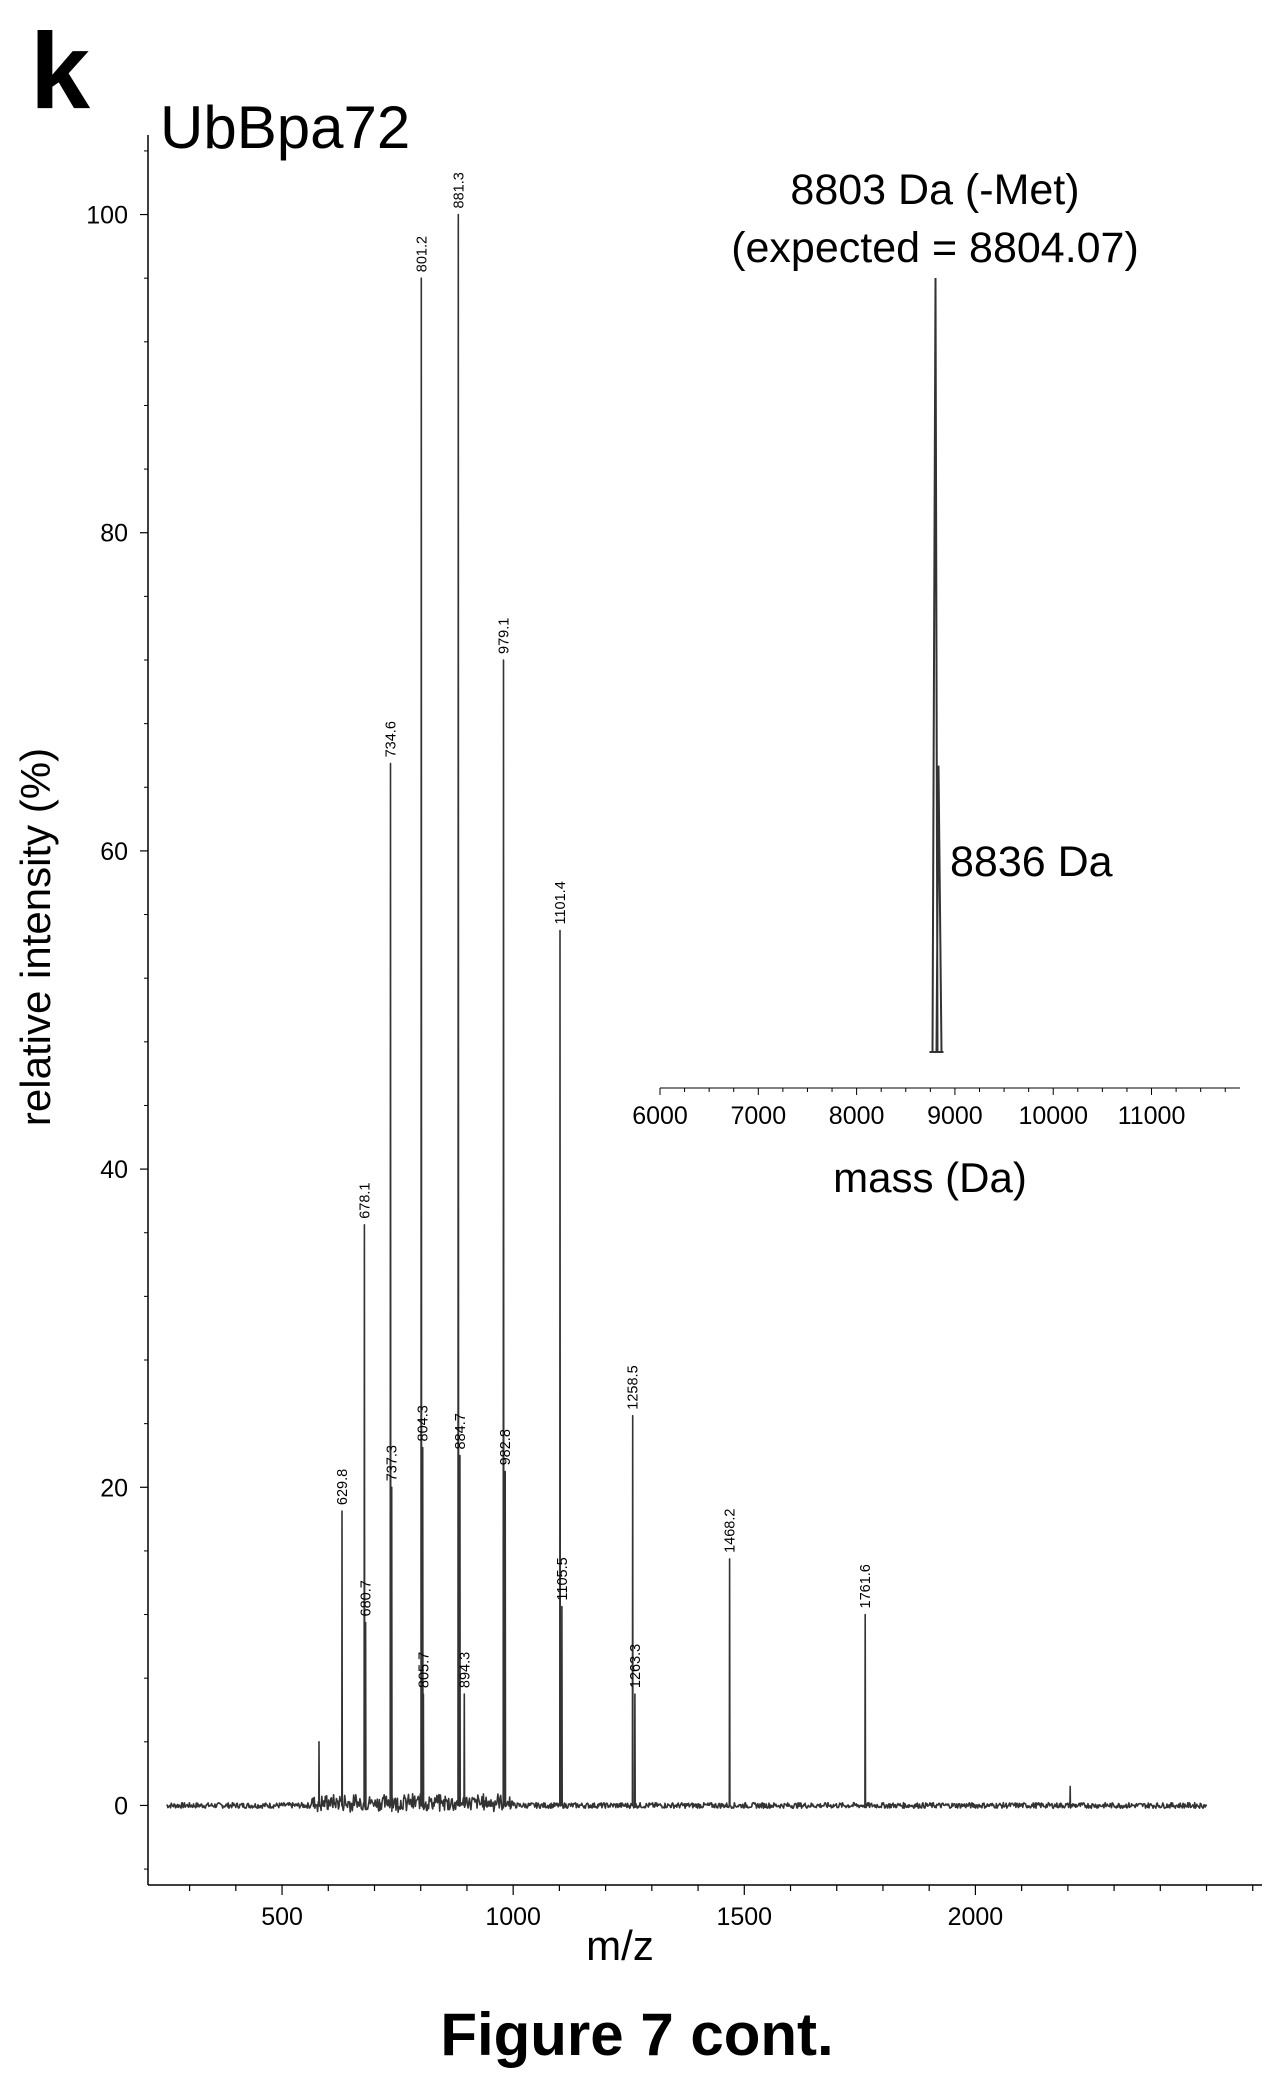 Image resolution: width=1275 pixels, height=2075 pixels. Describe the element at coordinates (636, 2034) in the screenshot. I see `figure-caption: Figure 7 cont.` at that location.